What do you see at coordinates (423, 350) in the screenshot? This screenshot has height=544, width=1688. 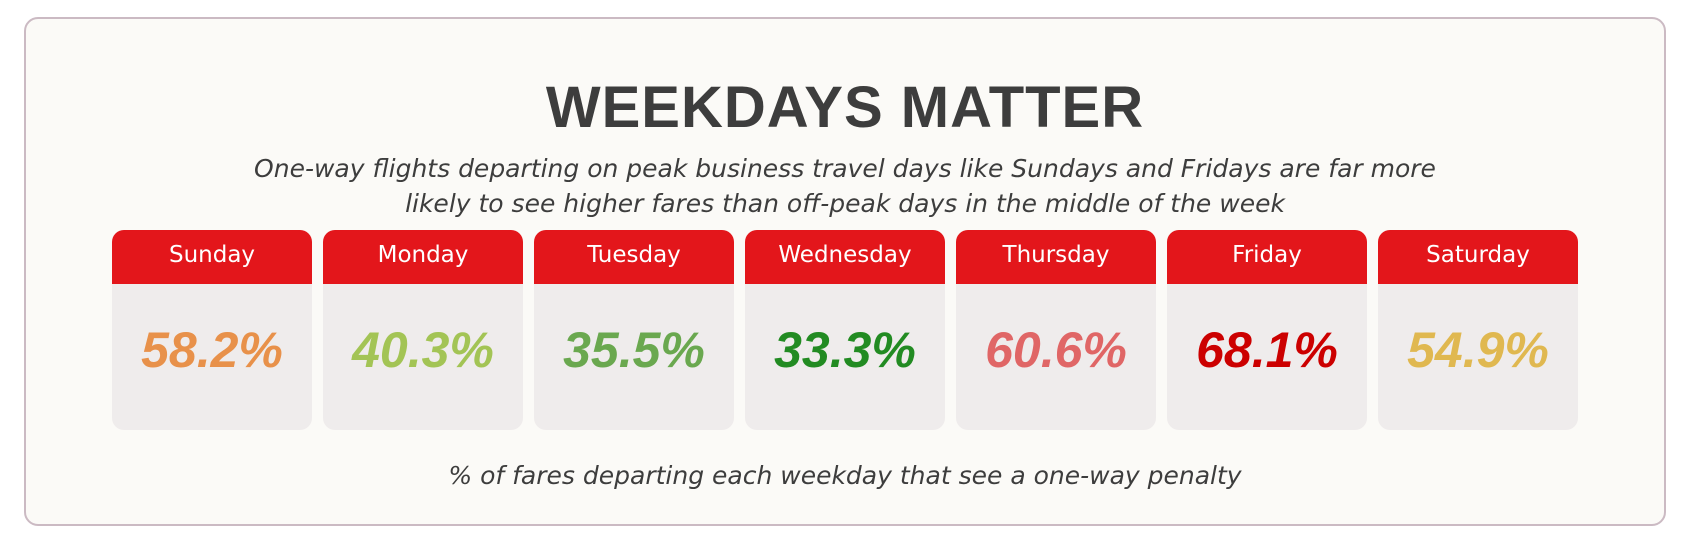 I see `day-value: 40.3%` at bounding box center [423, 350].